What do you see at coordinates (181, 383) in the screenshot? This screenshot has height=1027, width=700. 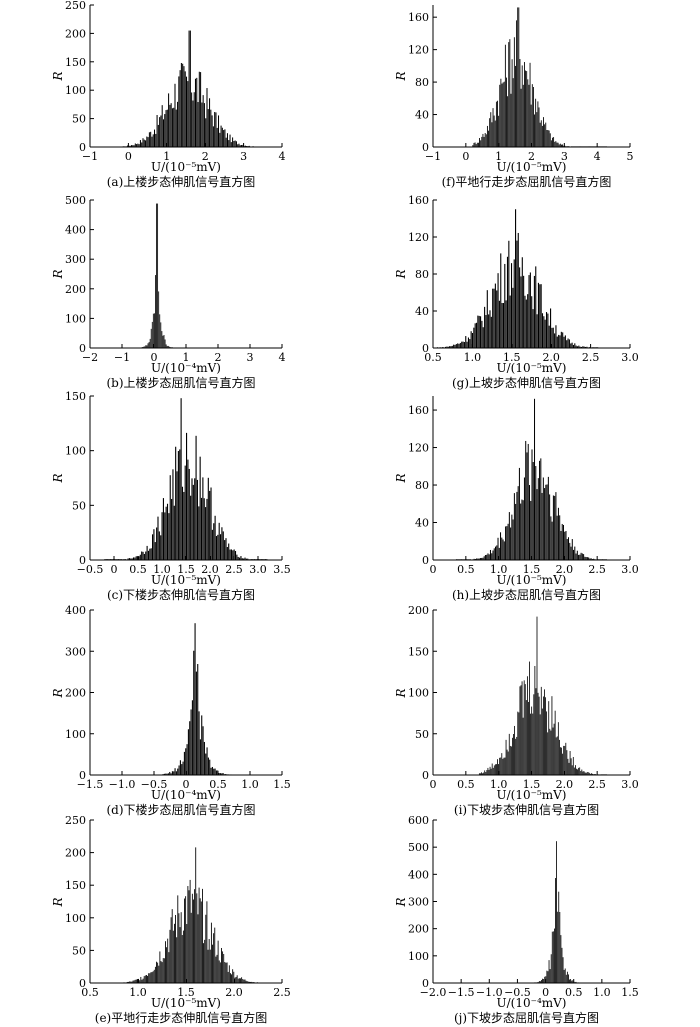 I see `panel-caption: (b)上楼步态屈肌信号直方图` at bounding box center [181, 383].